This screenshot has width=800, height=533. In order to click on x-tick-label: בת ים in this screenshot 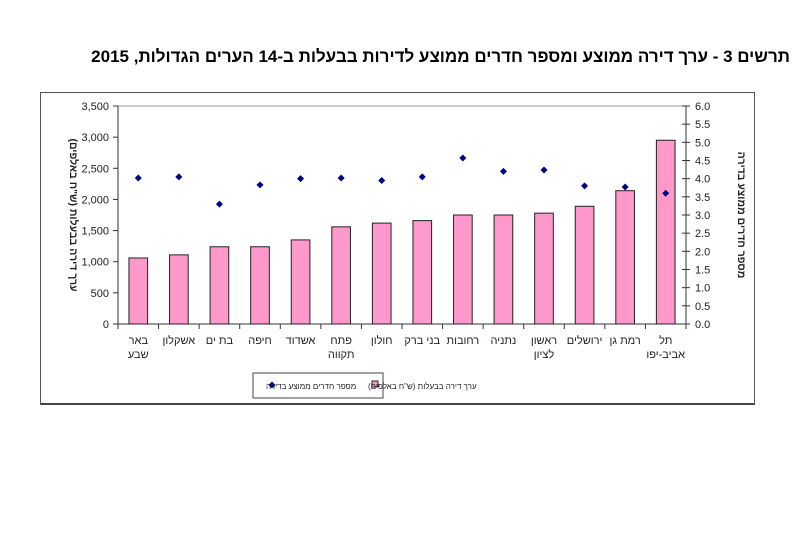, I will do `click(220, 341)`.